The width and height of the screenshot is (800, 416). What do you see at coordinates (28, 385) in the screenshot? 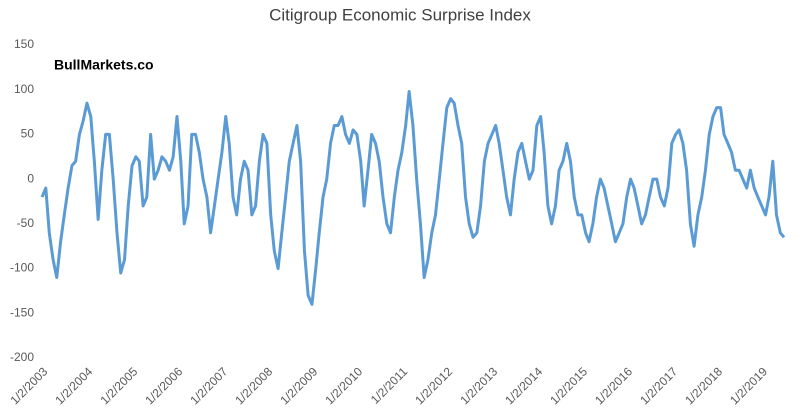
I see `x-tick-label: 1/2/2003` at bounding box center [28, 385].